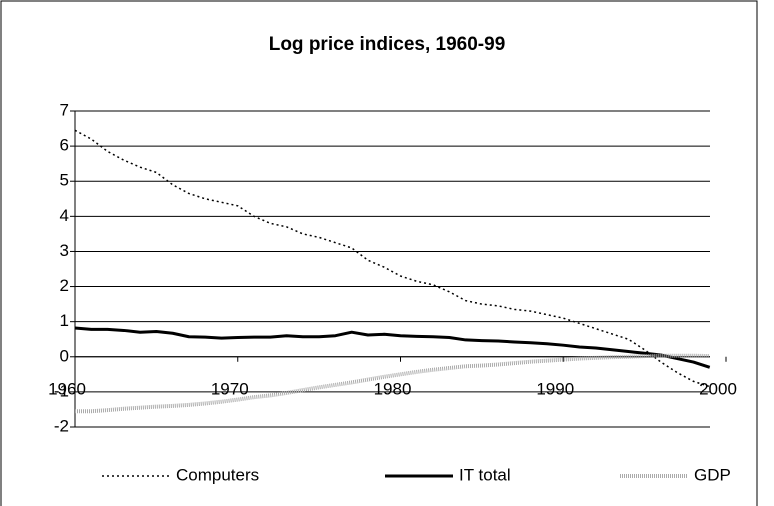  I want to click on y-tick-label: 1, so click(64, 320).